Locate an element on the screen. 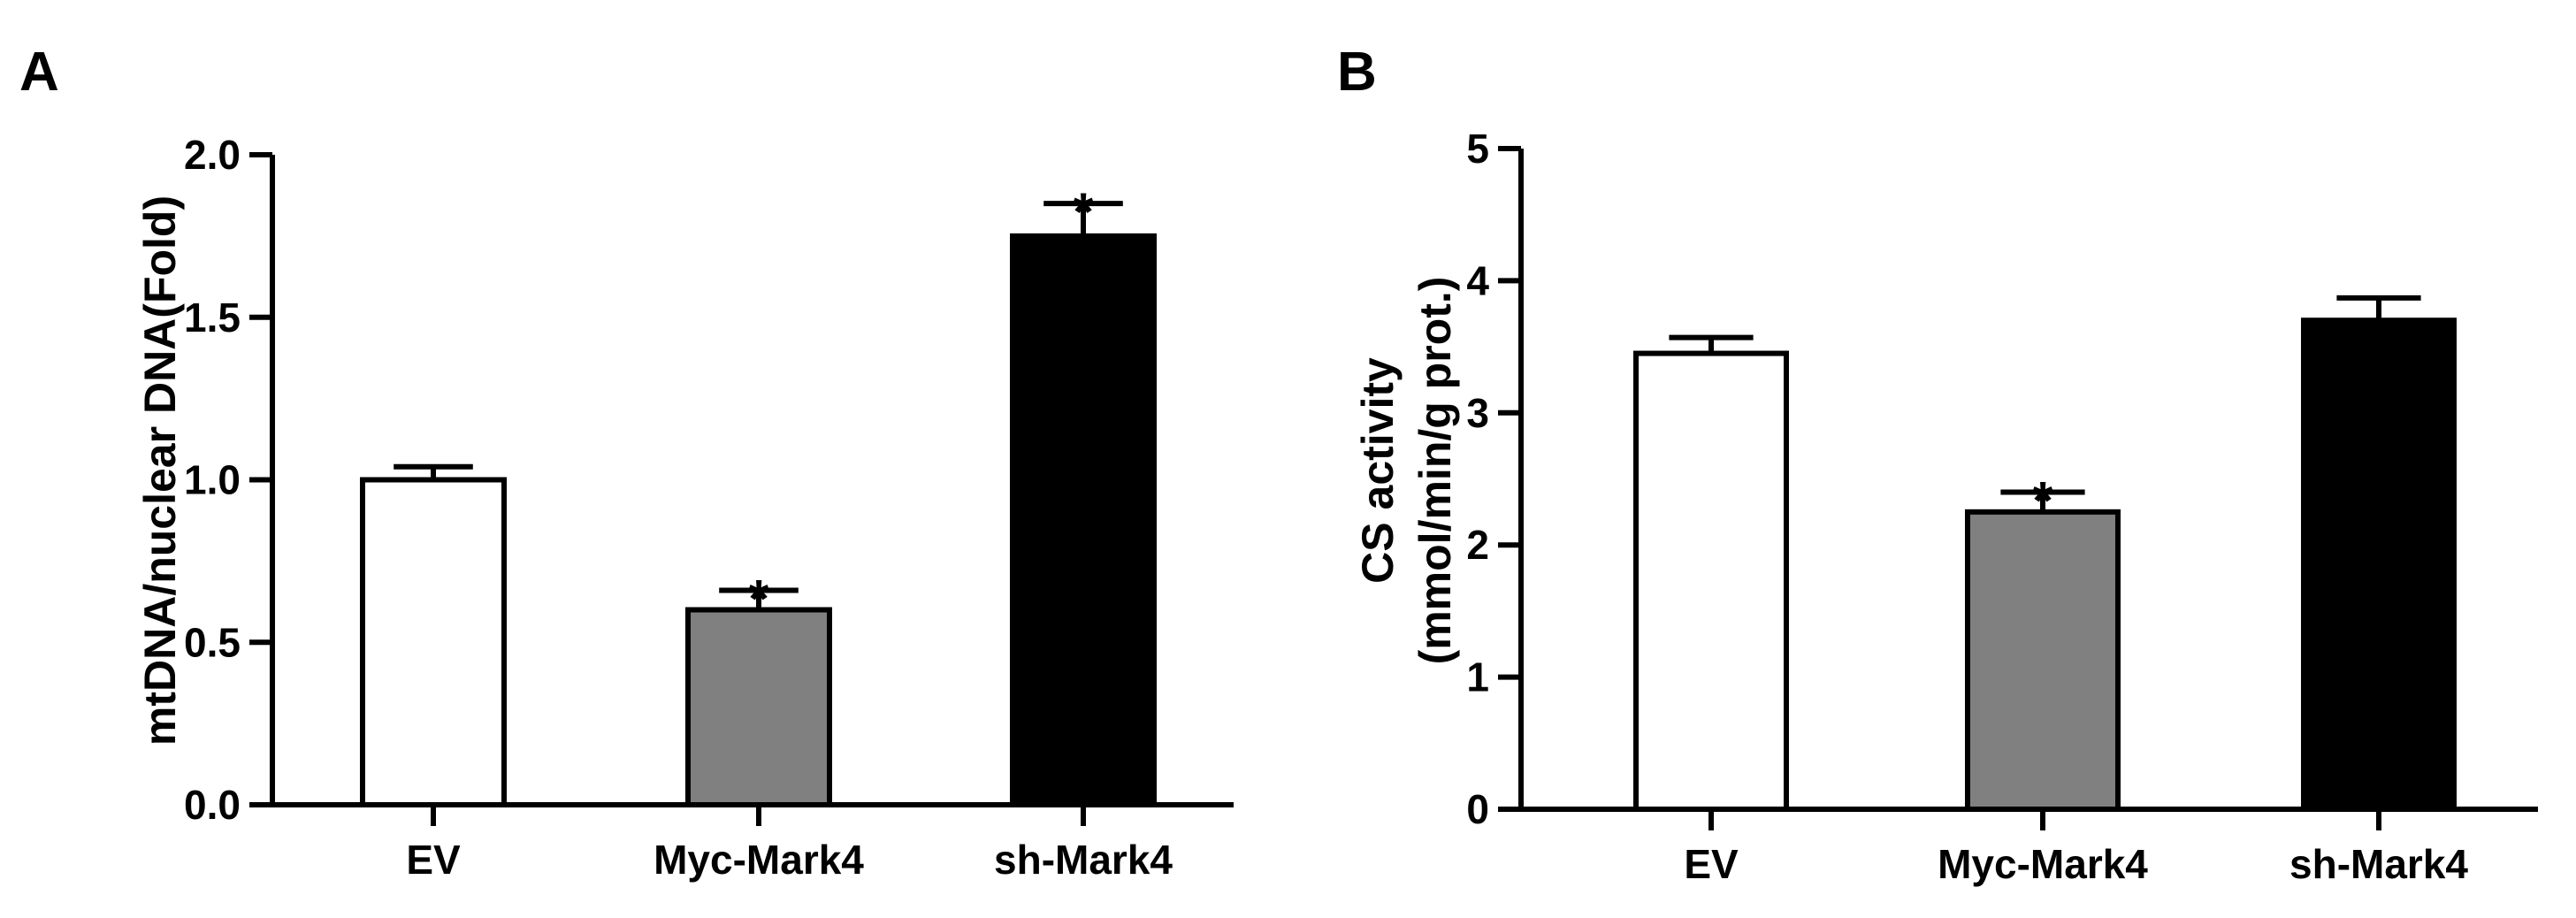  panel-b-y-tick-label: 5 is located at coordinates (1477, 149).